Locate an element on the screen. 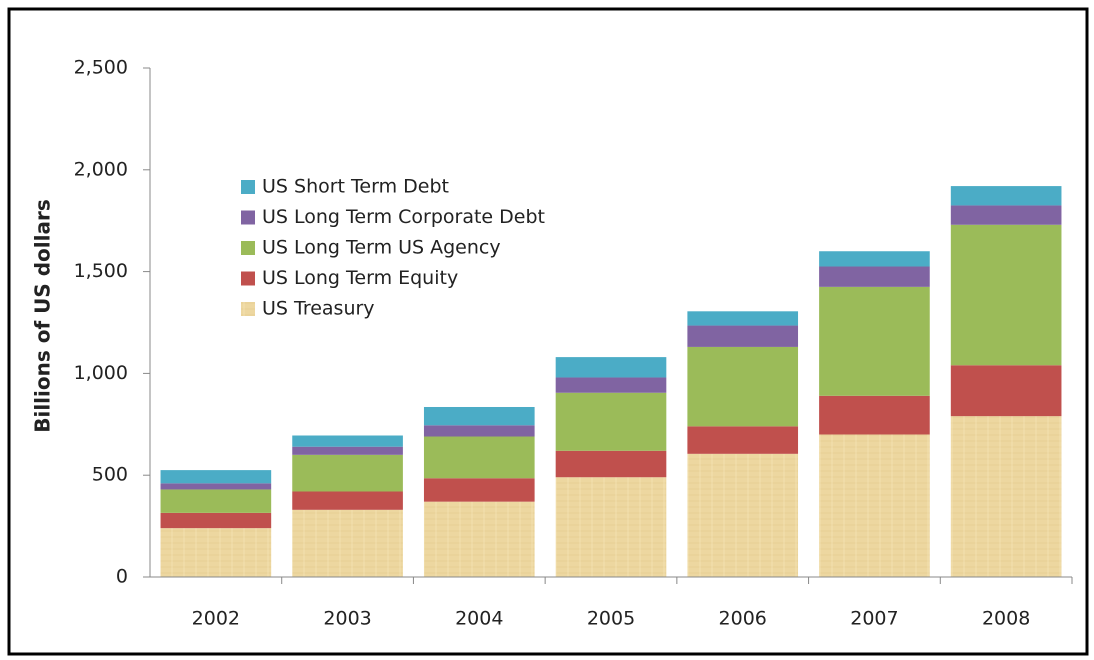 Image resolution: width=1094 pixels, height=660 pixels. y-tick-label: 1,000 is located at coordinates (101, 373).